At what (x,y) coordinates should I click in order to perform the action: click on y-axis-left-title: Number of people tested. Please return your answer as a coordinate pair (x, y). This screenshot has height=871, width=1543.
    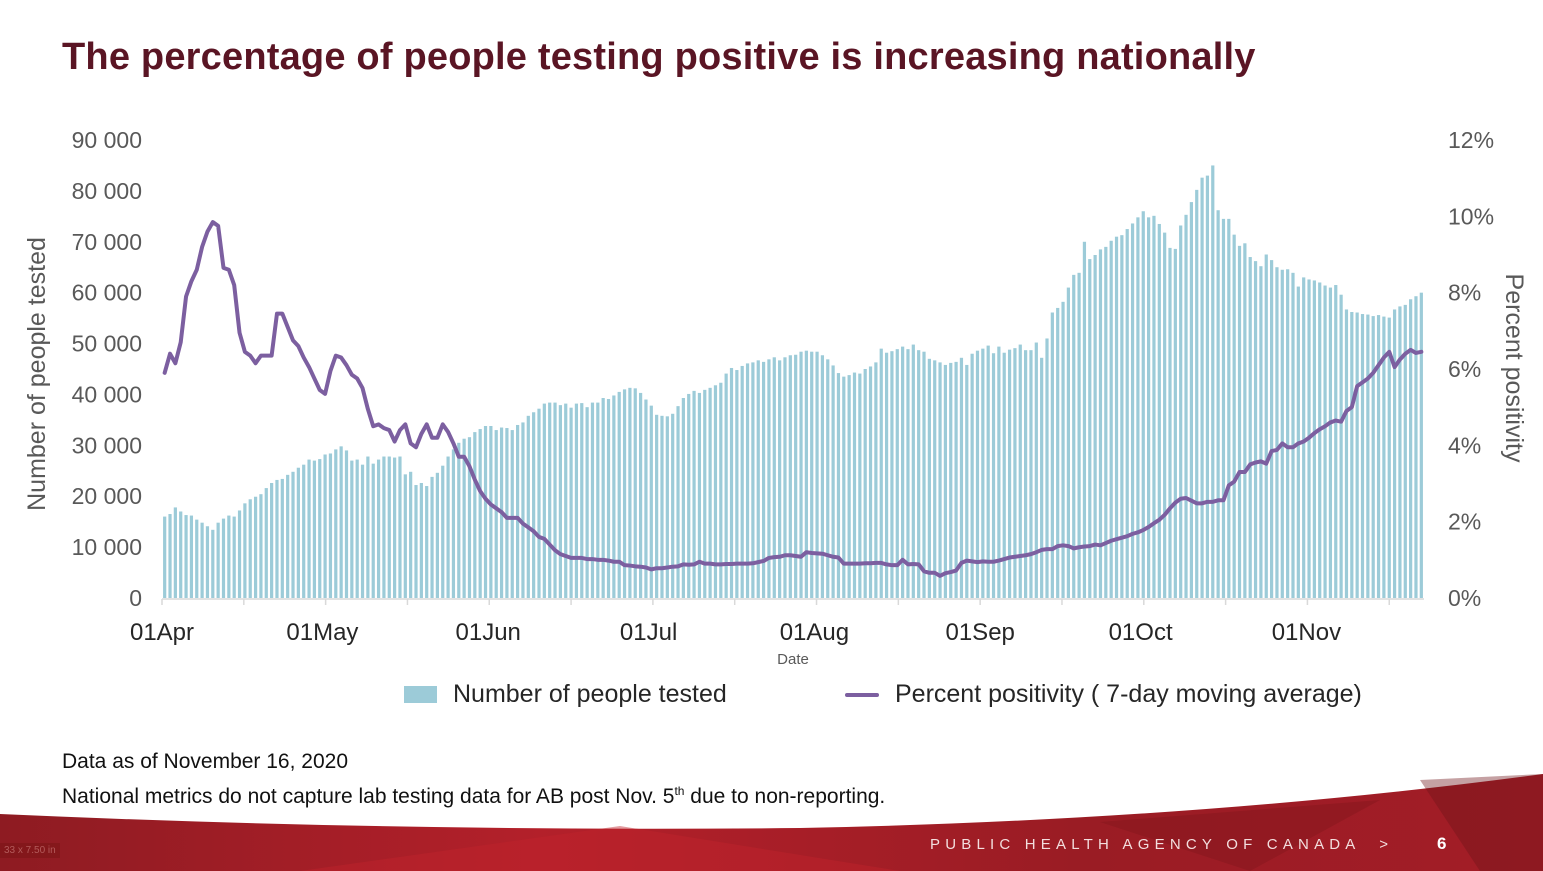
    Looking at the image, I should click on (37, 374).